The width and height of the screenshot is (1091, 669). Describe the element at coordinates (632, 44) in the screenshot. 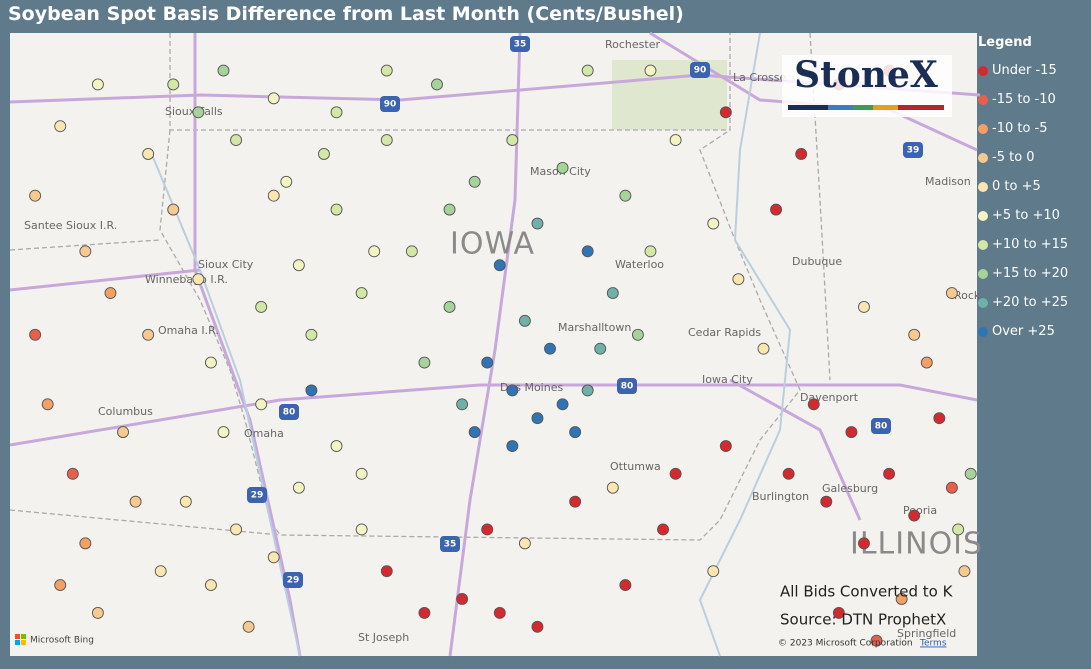

I see `place-label: Rochester` at that location.